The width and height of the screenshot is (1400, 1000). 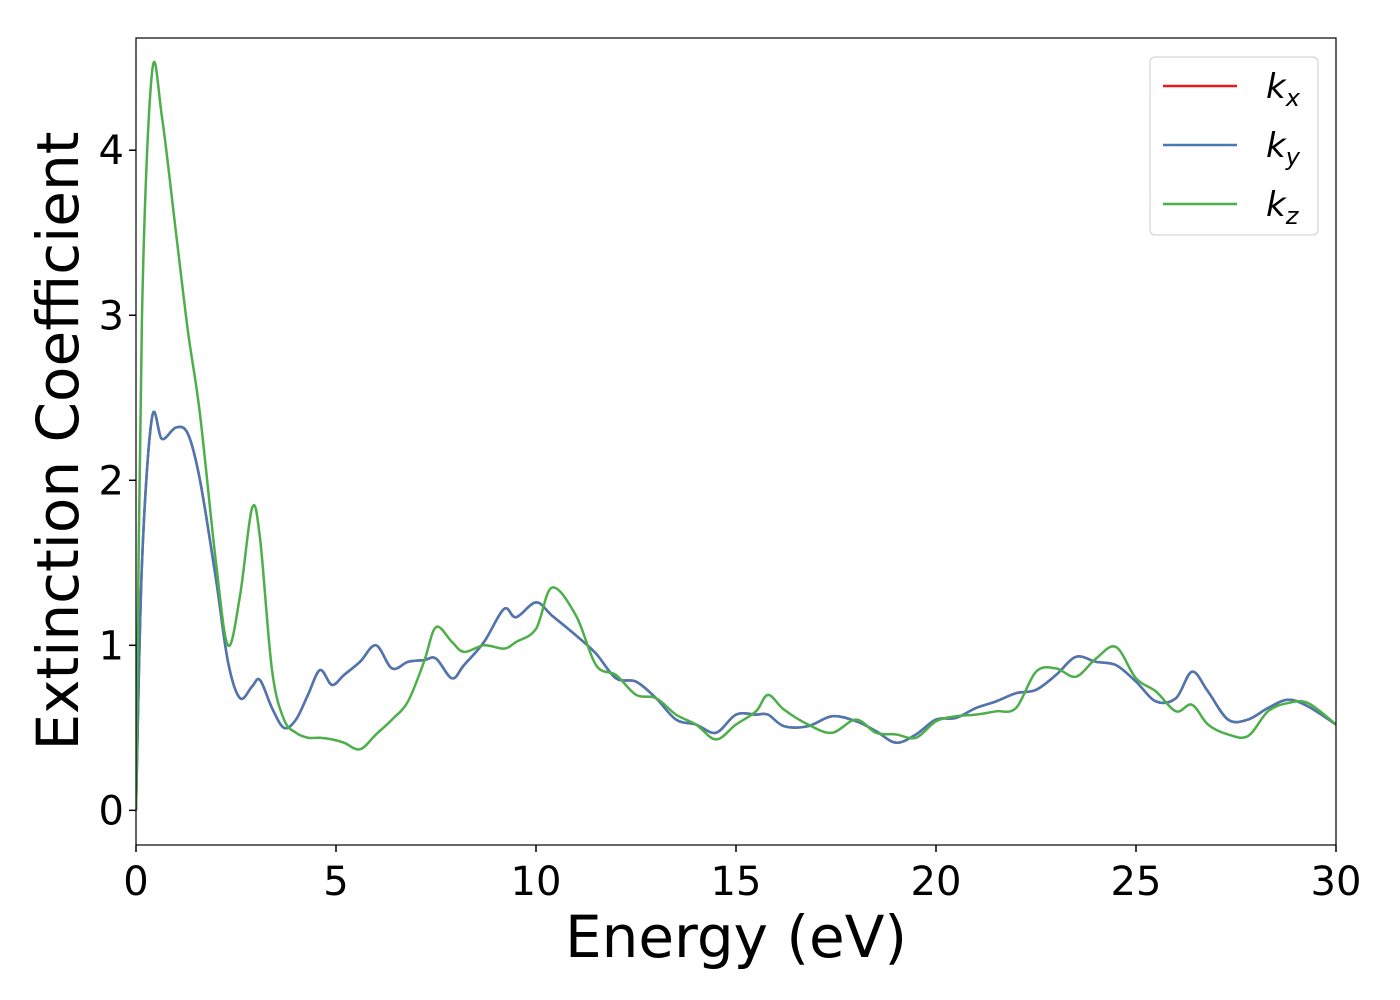 I want to click on x-tick-label: 30, so click(x=1336, y=882).